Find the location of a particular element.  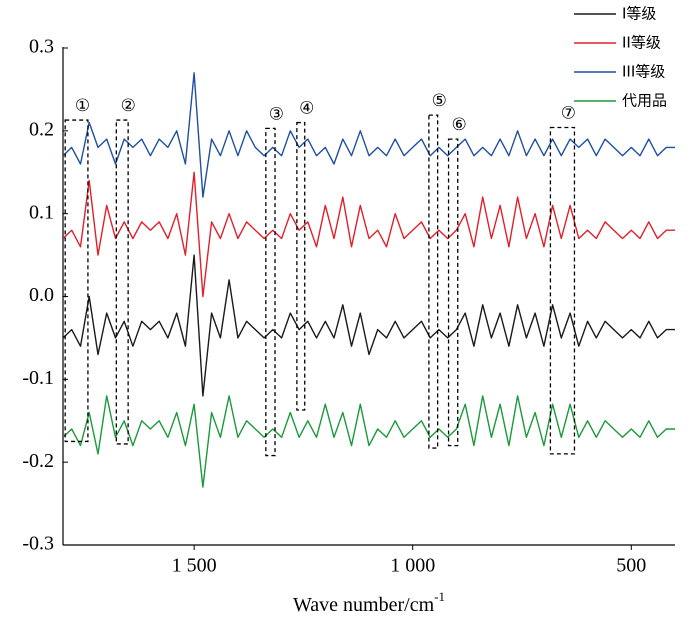

region-label: ⑦ is located at coordinates (568, 114).